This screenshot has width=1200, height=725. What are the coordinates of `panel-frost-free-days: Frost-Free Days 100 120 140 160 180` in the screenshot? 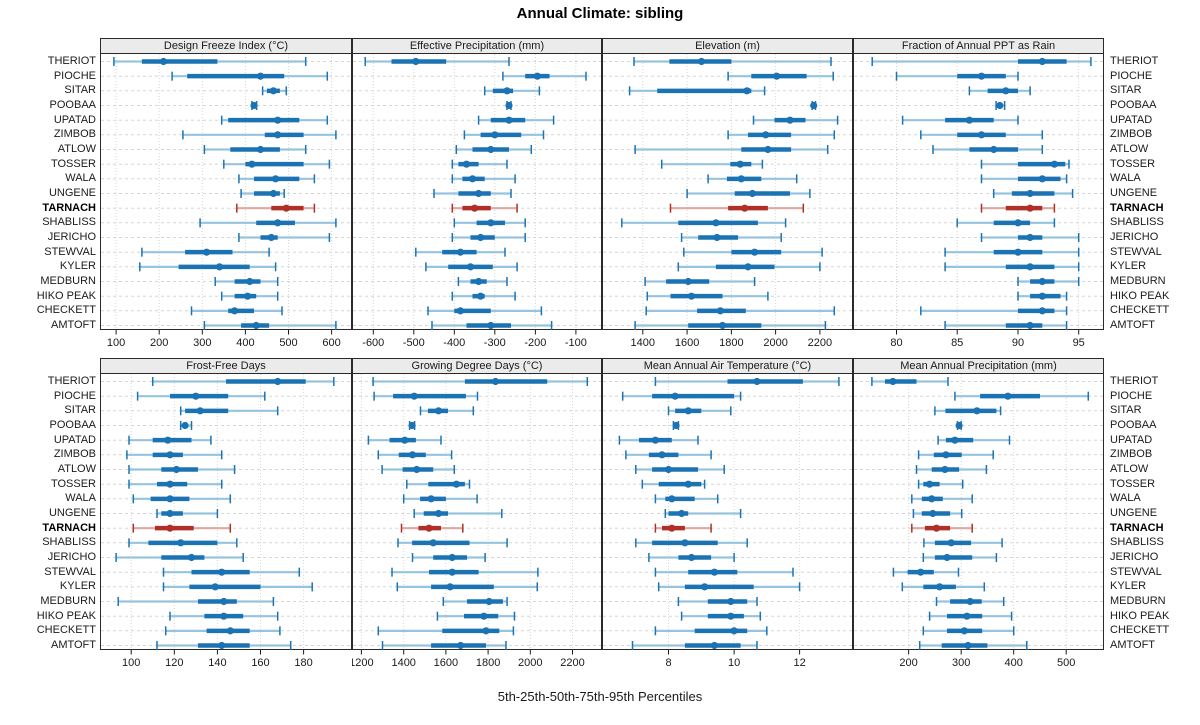 It's located at (226, 514).